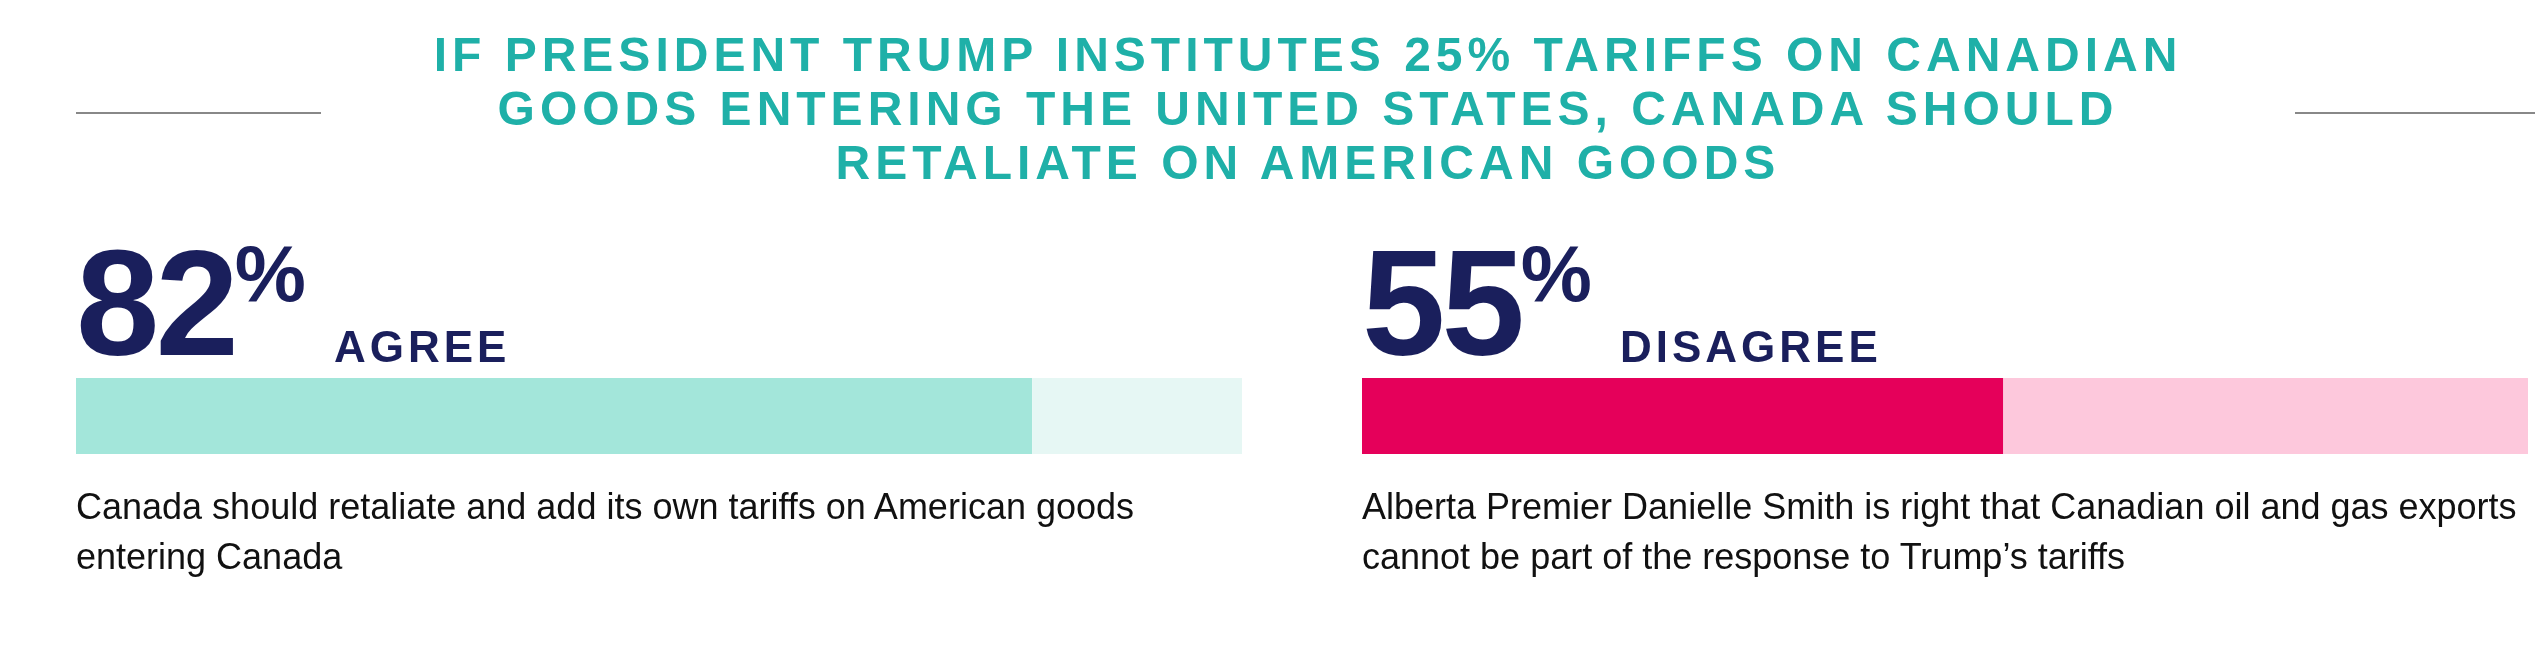 Image resolution: width=2535 pixels, height=662 pixels. What do you see at coordinates (1751, 347) in the screenshot?
I see `series-label: DISAGREE` at bounding box center [1751, 347].